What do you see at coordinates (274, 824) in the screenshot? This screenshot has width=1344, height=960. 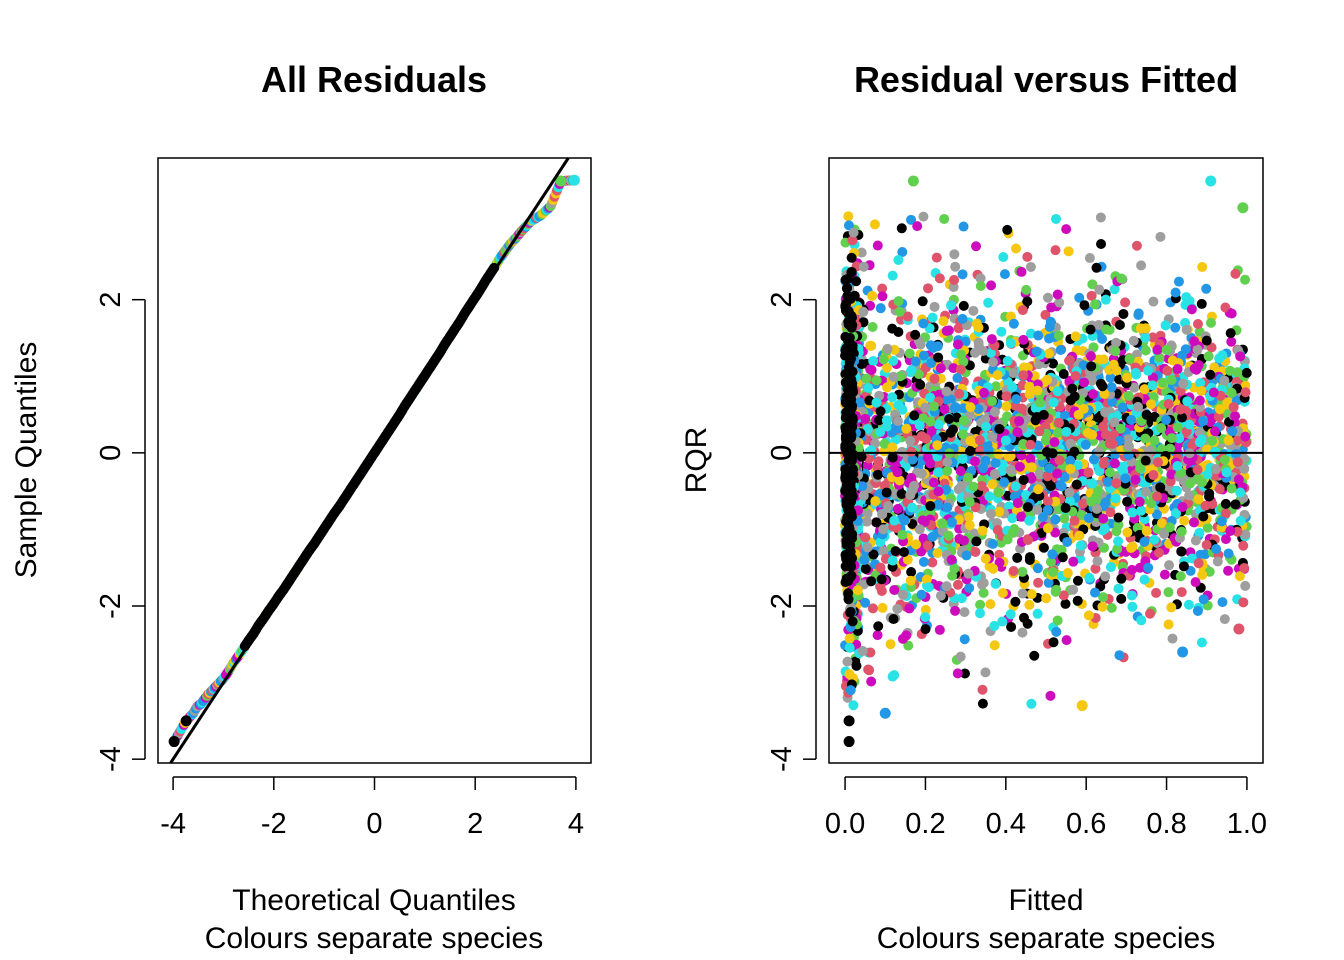 I see `left-x-tick-label: -2` at bounding box center [274, 824].